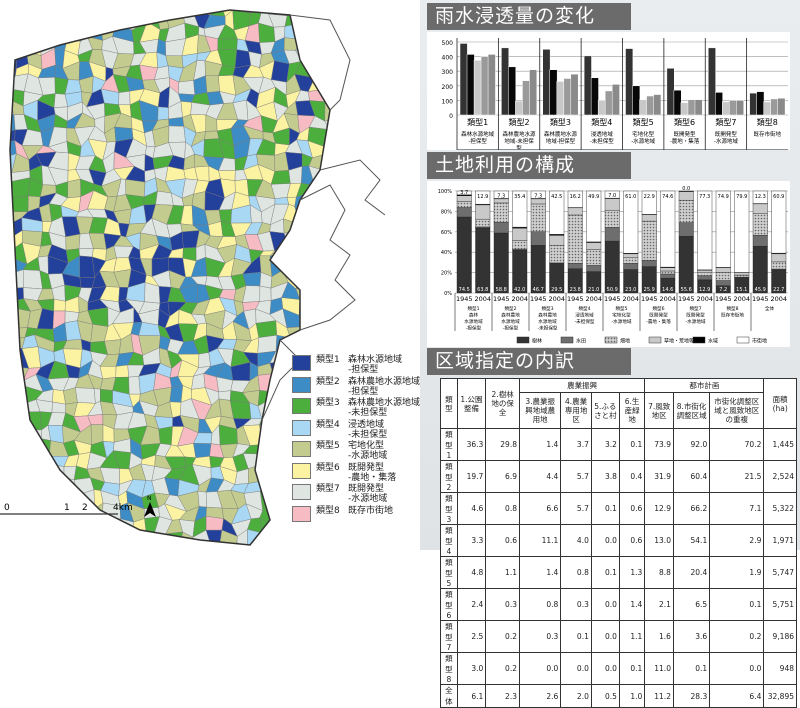  What do you see at coordinates (695, 315) in the screenshot?
I see `group-label: 既開発型` at bounding box center [695, 315].